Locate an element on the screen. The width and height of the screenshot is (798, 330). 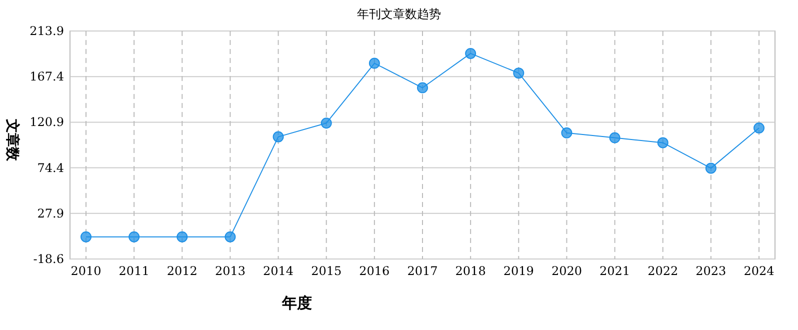
x-axis-title: 年度 is located at coordinates (296, 303).